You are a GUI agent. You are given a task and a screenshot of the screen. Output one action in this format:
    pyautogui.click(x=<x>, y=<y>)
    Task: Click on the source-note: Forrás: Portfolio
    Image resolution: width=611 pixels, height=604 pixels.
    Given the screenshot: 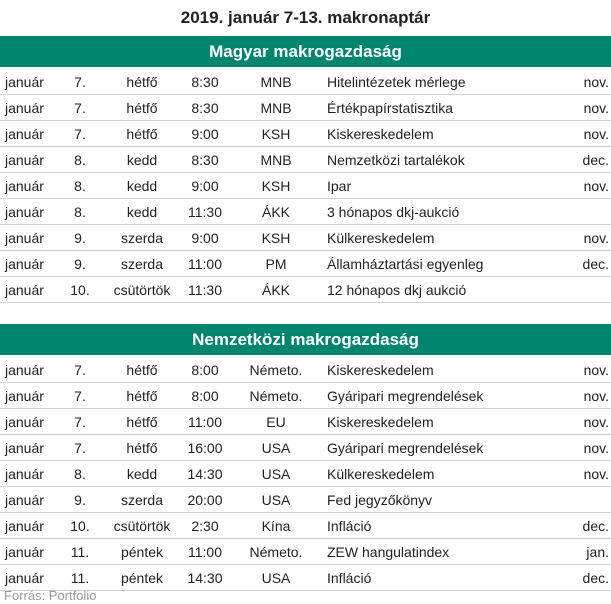 What is the action you would take?
    pyautogui.click(x=50, y=595)
    